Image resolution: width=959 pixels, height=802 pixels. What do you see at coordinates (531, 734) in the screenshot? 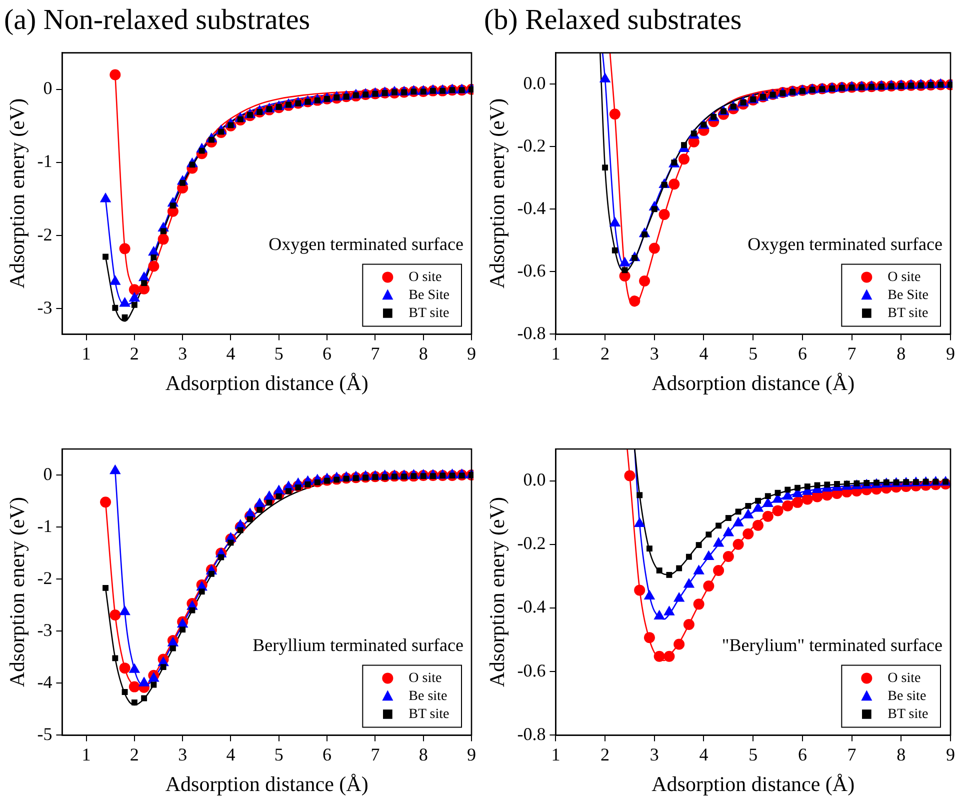
I see `y-tick-label: -0.8` at bounding box center [531, 734].